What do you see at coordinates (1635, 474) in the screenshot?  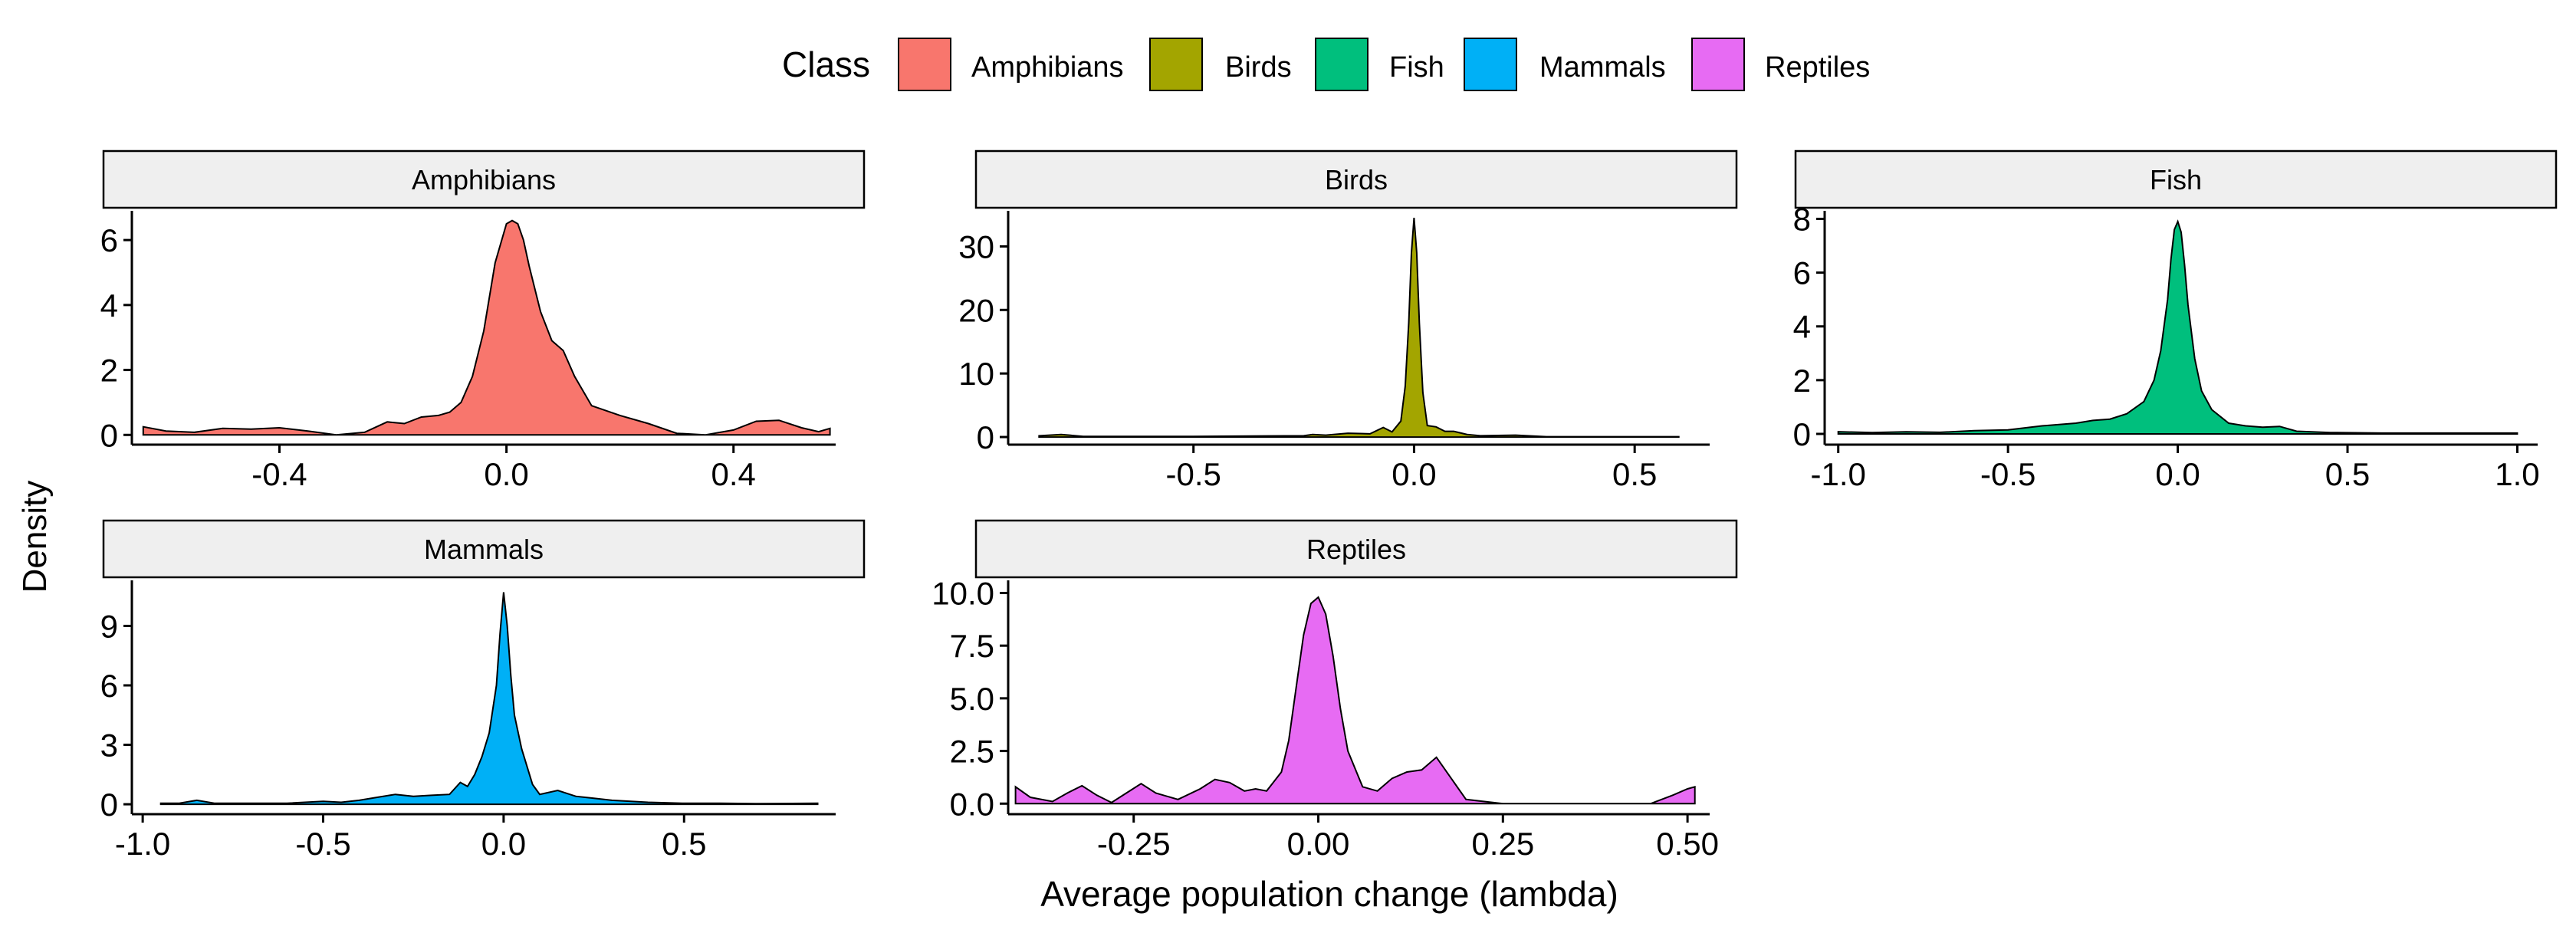 I see `x-tick-label-birds: 0.5` at bounding box center [1635, 474].